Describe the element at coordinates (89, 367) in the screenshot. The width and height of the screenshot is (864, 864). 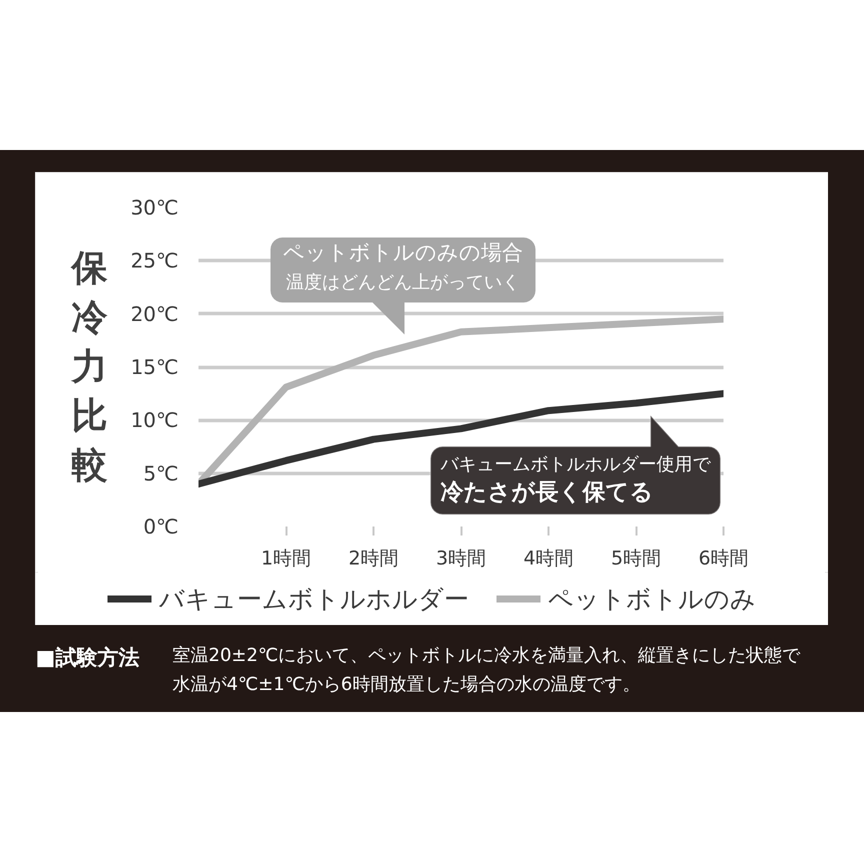
I see `y-axis-title: 保冷力比較` at that location.